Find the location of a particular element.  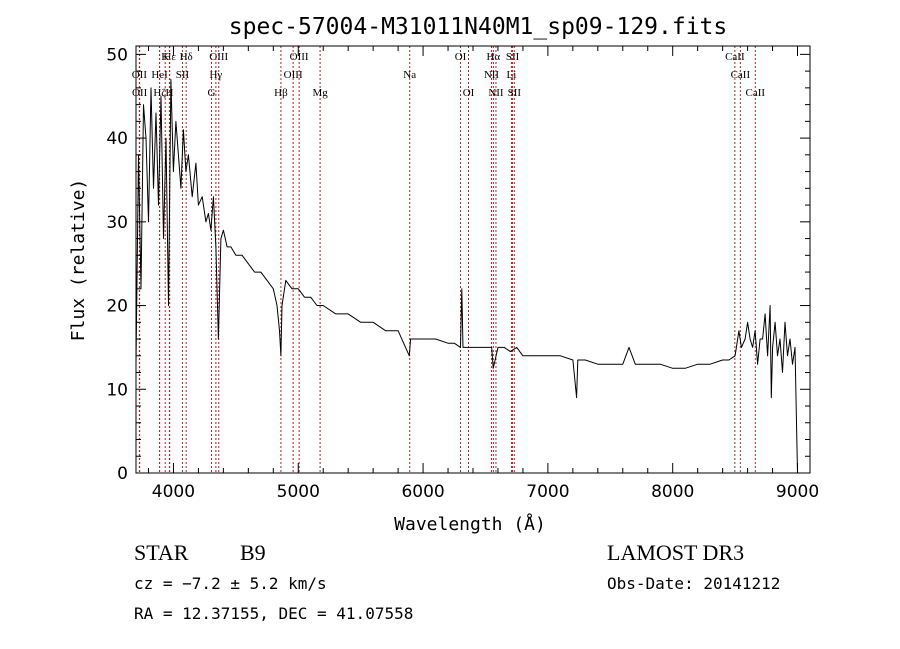

object-class: STAR is located at coordinates (161, 552).